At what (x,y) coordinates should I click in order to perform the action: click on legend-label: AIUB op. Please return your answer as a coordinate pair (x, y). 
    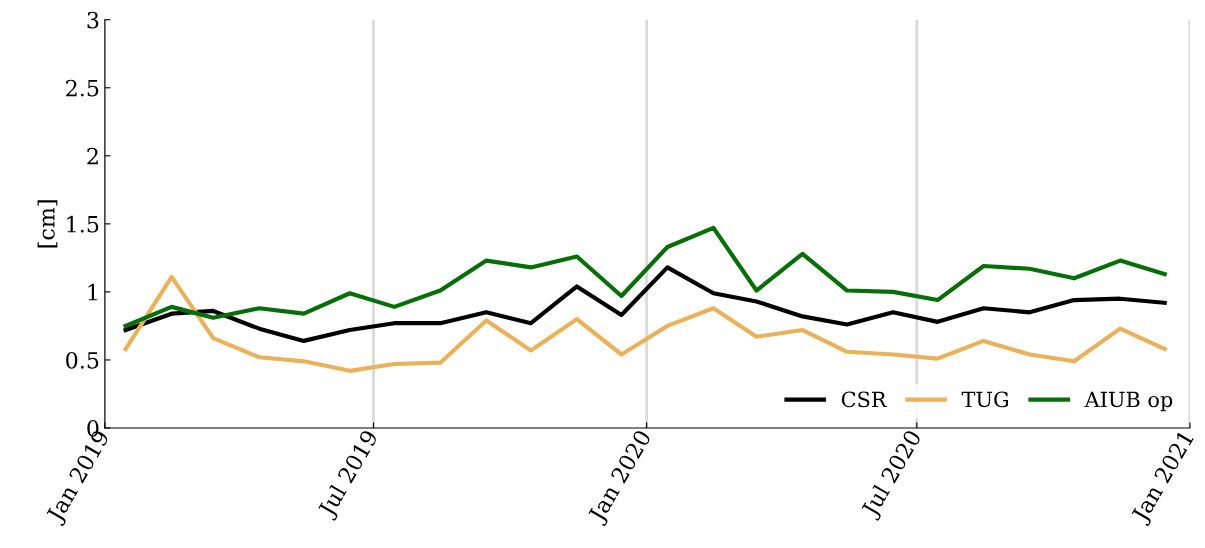
    Looking at the image, I should click on (1128, 401).